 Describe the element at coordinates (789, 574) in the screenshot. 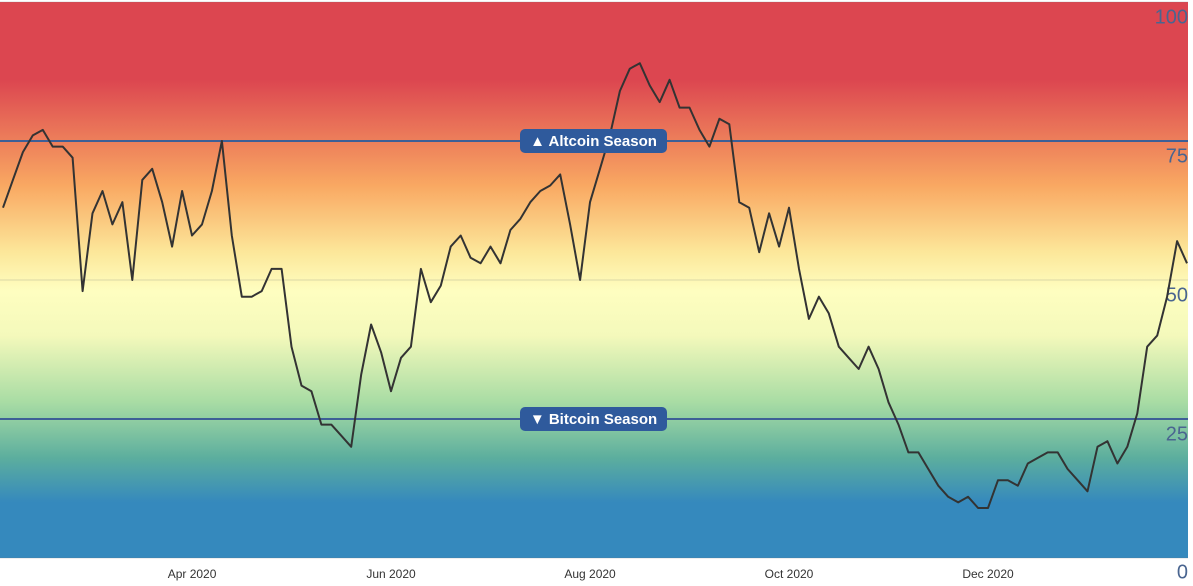

I see `x-tick-label: Oct 2020` at that location.